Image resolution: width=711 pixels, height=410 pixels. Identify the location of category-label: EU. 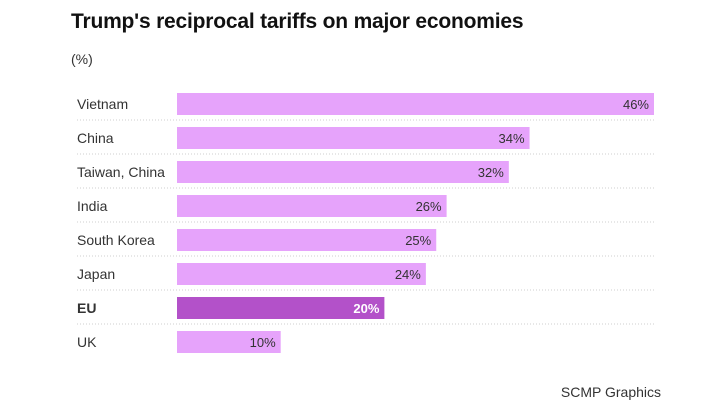
(86, 308).